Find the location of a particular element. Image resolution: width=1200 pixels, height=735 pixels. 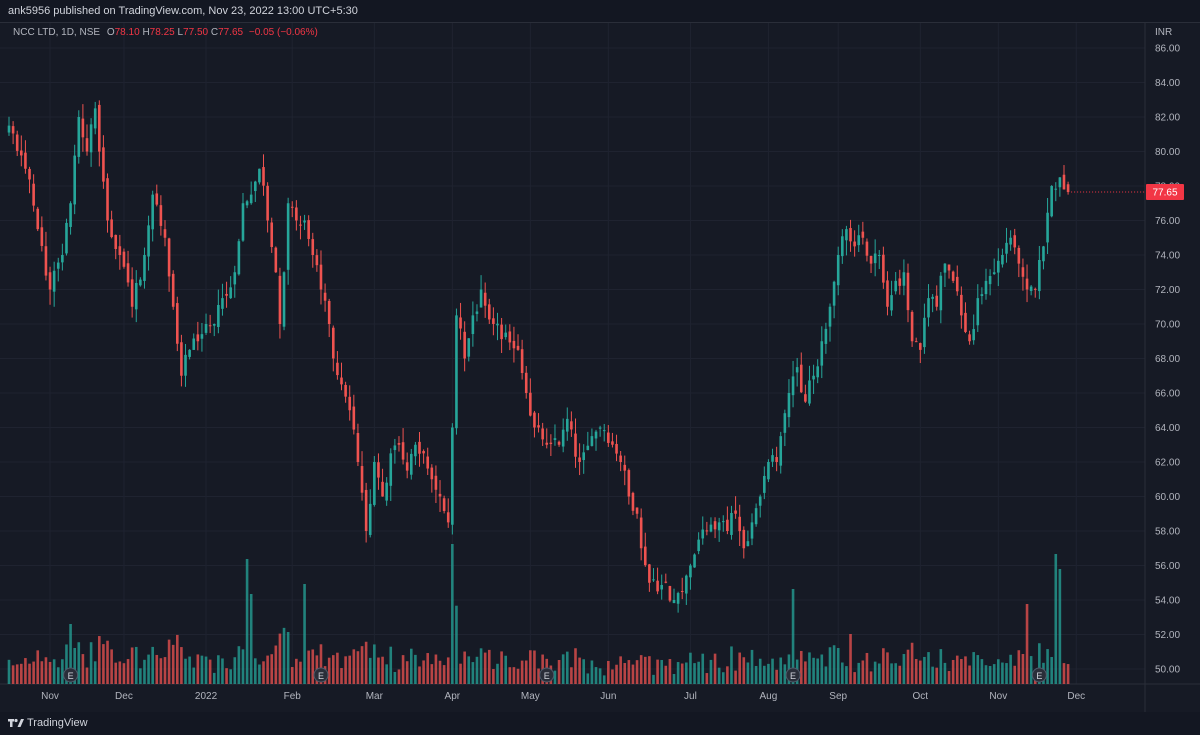

price-tick: 50.00 is located at coordinates (1167, 670).